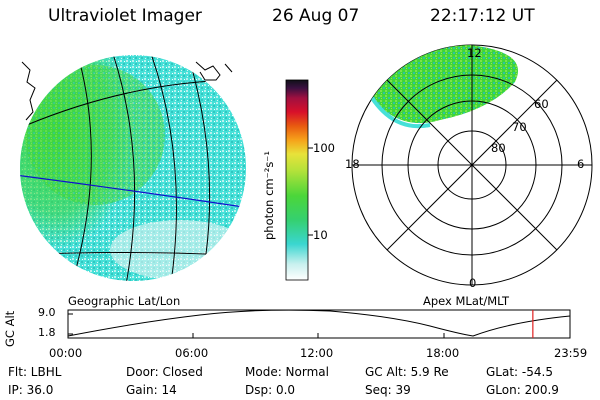  What do you see at coordinates (443, 353) in the screenshot?
I see `xtick-1800: 18:00` at bounding box center [443, 353].